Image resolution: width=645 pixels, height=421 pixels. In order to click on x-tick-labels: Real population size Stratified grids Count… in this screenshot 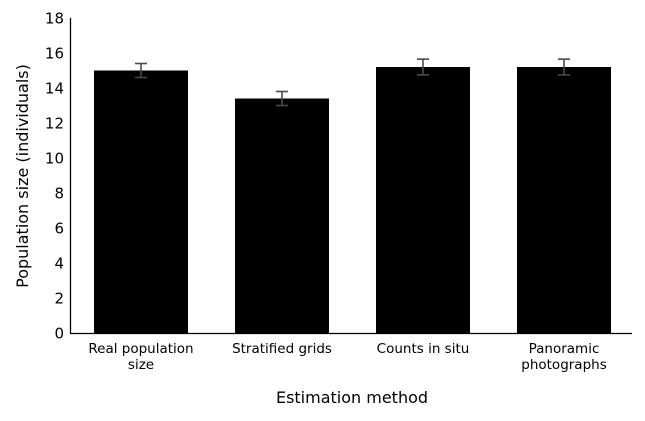, I will do `click(347, 357)`.